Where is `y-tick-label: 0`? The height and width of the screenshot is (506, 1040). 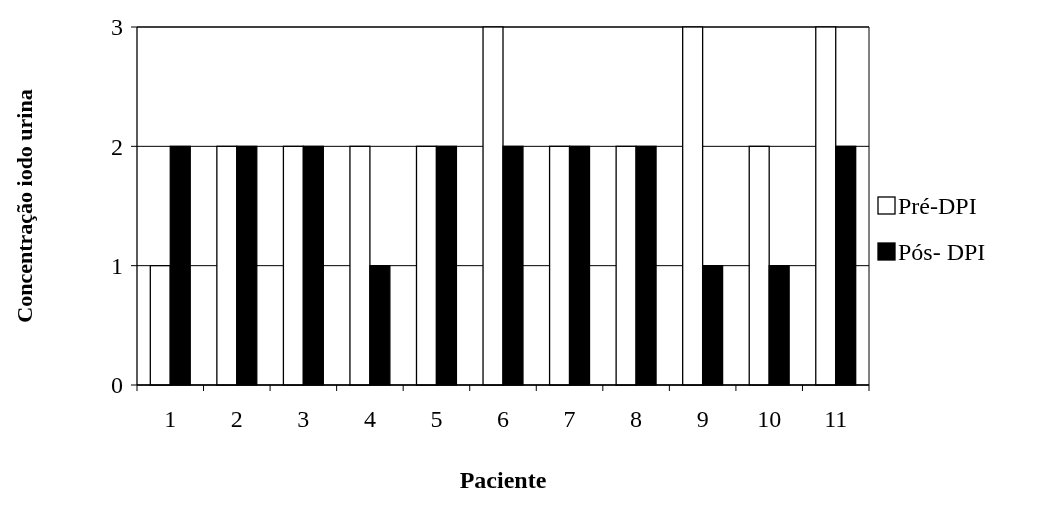 y-tick-label: 0 is located at coordinates (117, 385).